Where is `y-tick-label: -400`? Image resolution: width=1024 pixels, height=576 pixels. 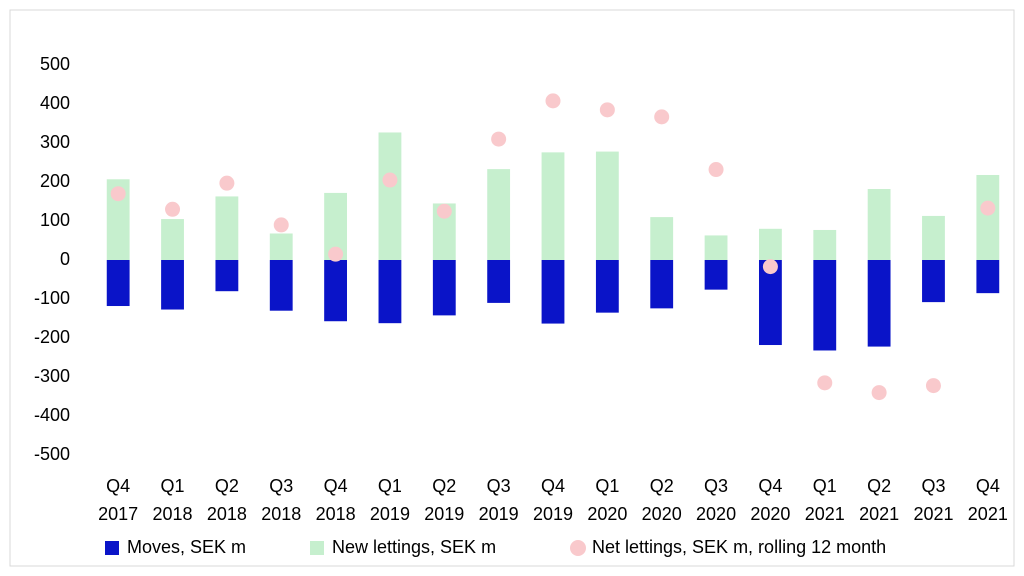 y-tick-label: -400 is located at coordinates (52, 415).